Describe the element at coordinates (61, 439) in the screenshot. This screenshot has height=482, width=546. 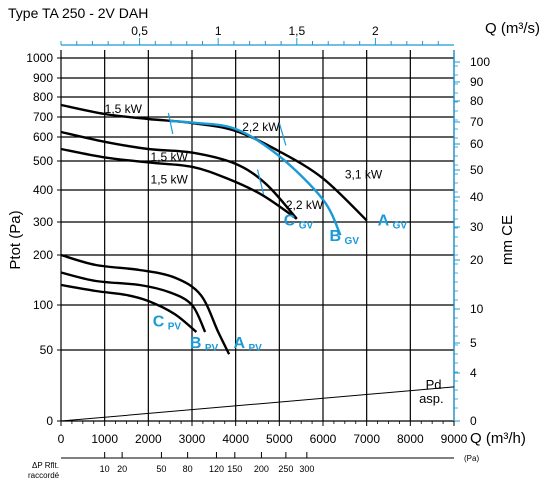
I see `bottom-tick-label: 0` at that location.